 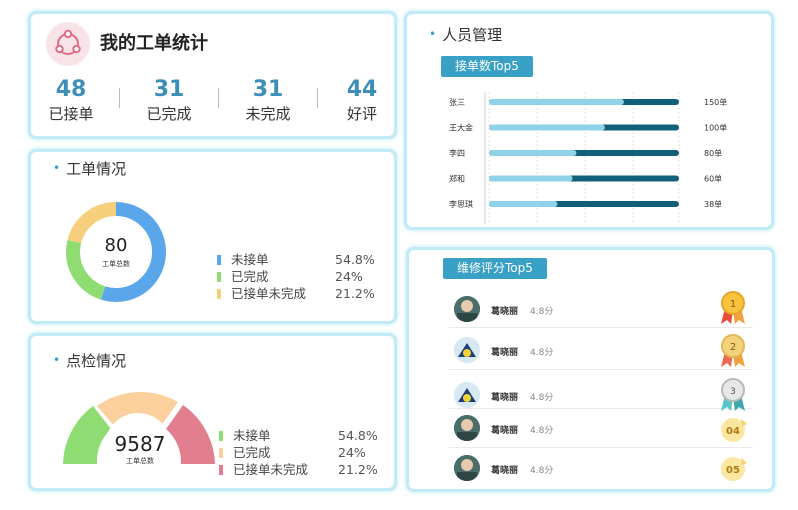 What do you see at coordinates (361, 114) in the screenshot?
I see `stat-label: 好评` at bounding box center [361, 114].